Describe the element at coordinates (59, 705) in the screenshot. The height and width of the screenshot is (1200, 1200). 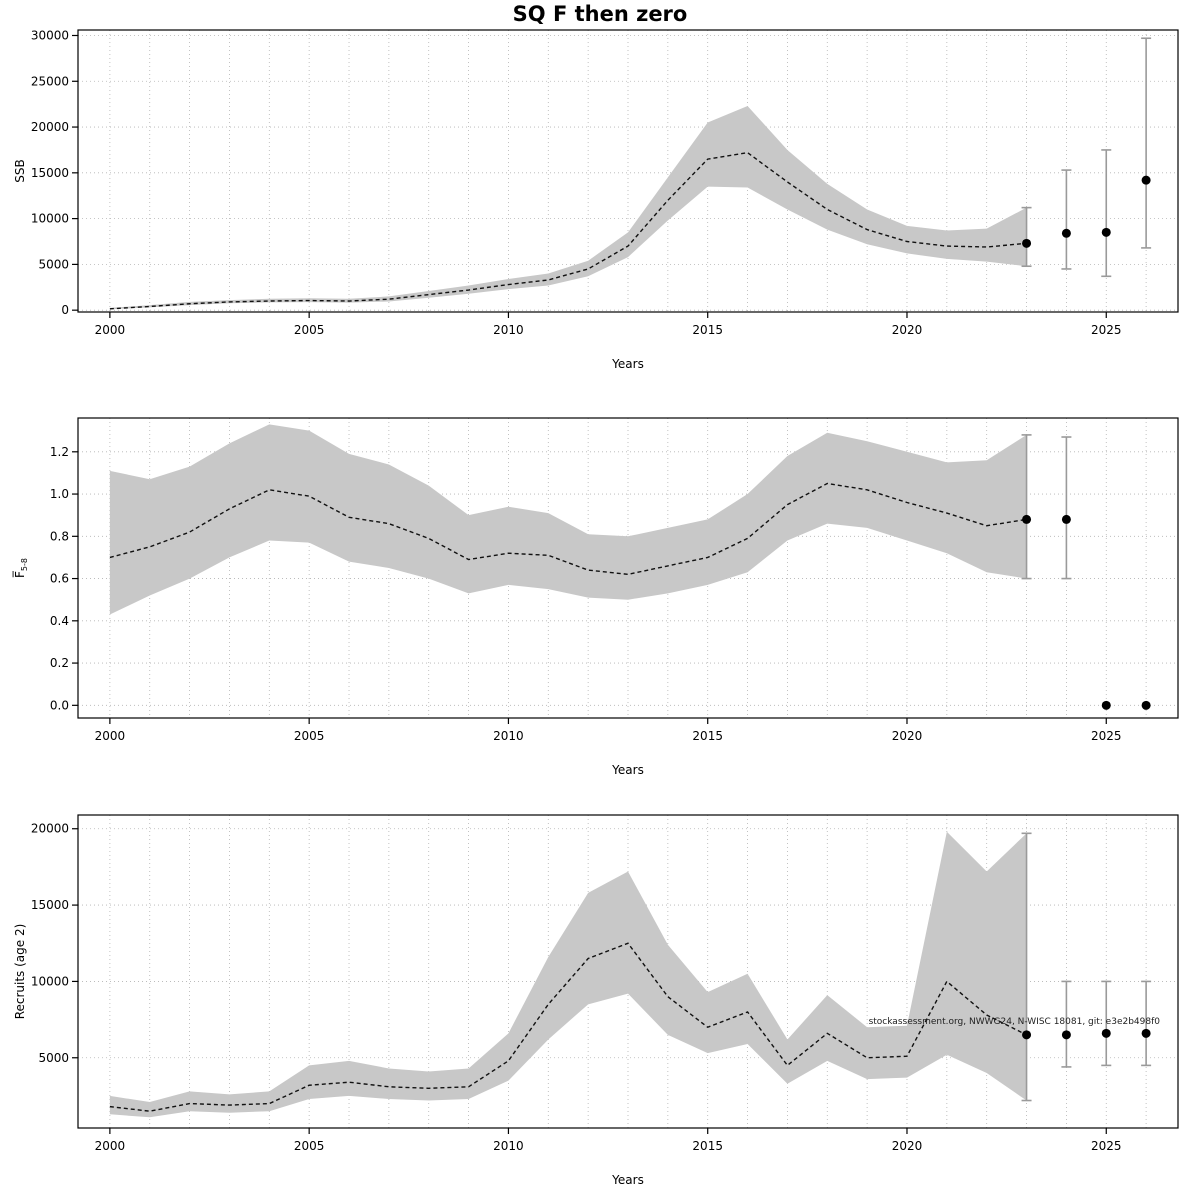
I see `y-tick-label: 0.0` at that location.